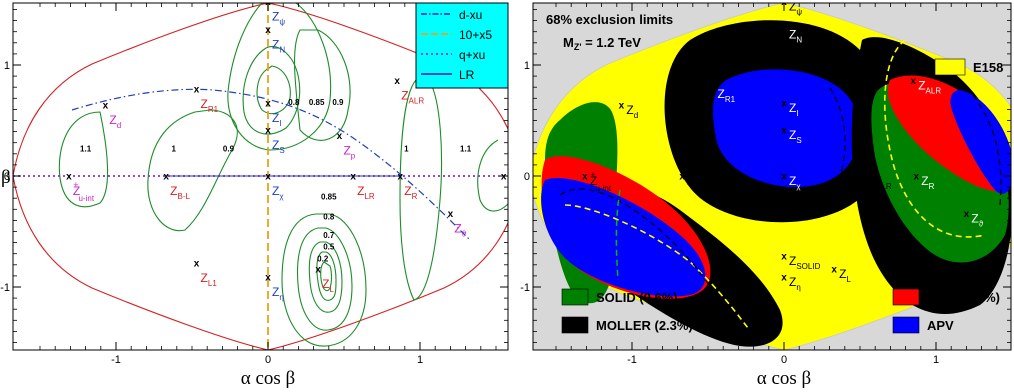 Image resolution: width=1014 pixels, height=392 pixels. I want to click on contour-label: 0.8, so click(294, 102).